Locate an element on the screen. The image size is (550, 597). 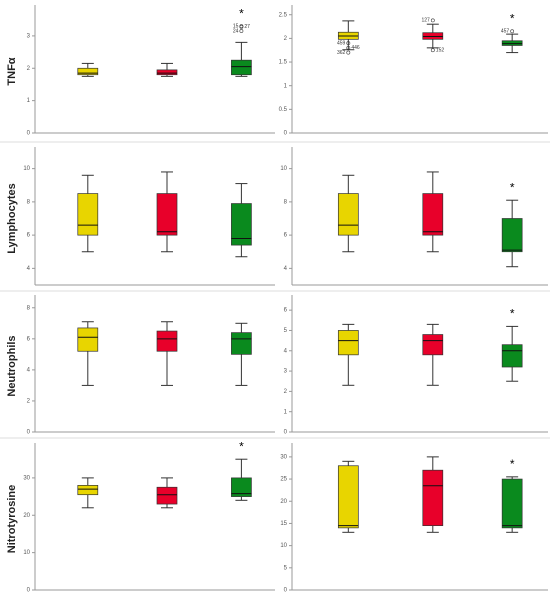
y-tick-label: 0.5 is located at coordinates (283, 110).